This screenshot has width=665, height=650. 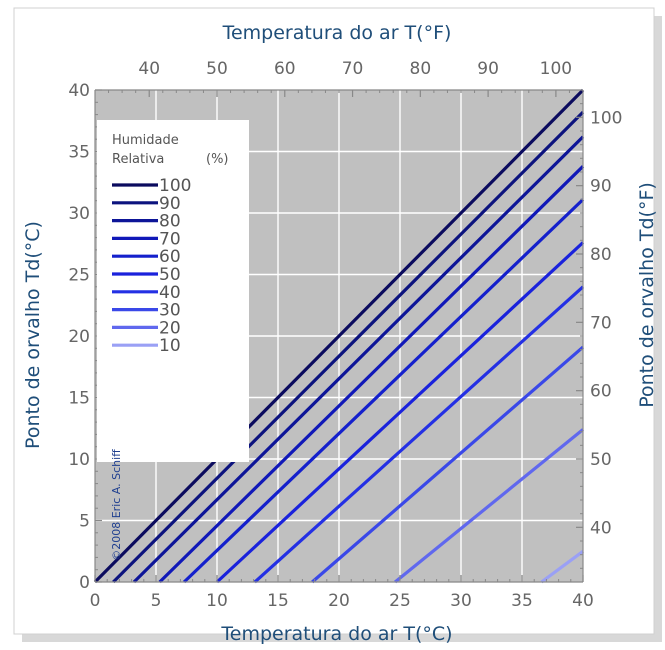 I want to click on legend-label: 10, so click(x=170, y=346).